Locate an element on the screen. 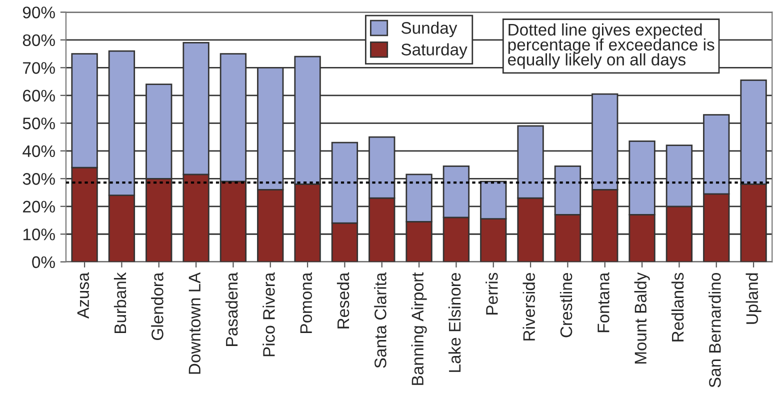 This screenshot has height=406, width=776. y-tick-label: 40% is located at coordinates (38, 151).